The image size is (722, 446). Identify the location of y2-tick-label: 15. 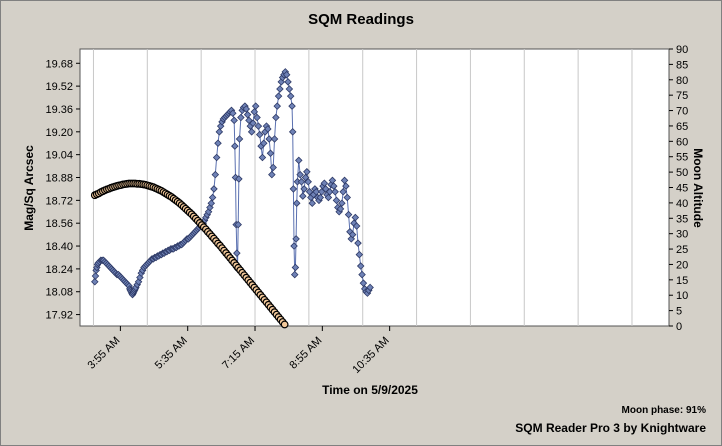
(682, 281).